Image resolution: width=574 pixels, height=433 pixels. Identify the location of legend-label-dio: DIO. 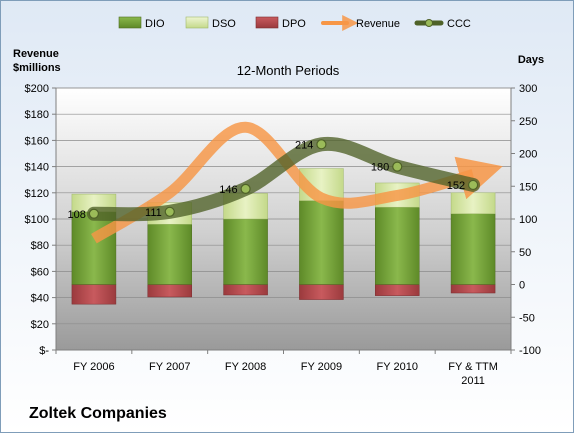
(155, 24).